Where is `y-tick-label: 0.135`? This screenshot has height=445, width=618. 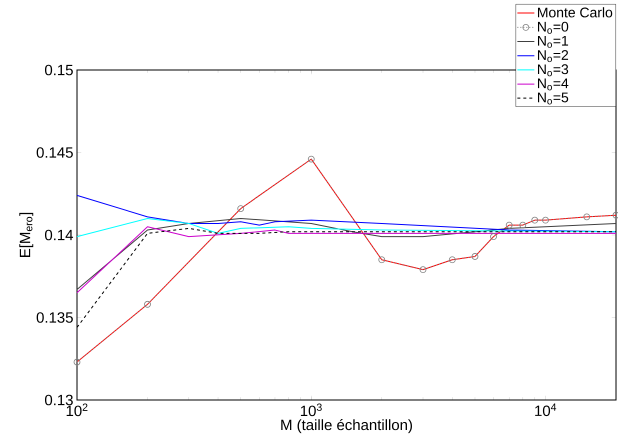
y-tick-label: 0.135 is located at coordinates (54, 317).